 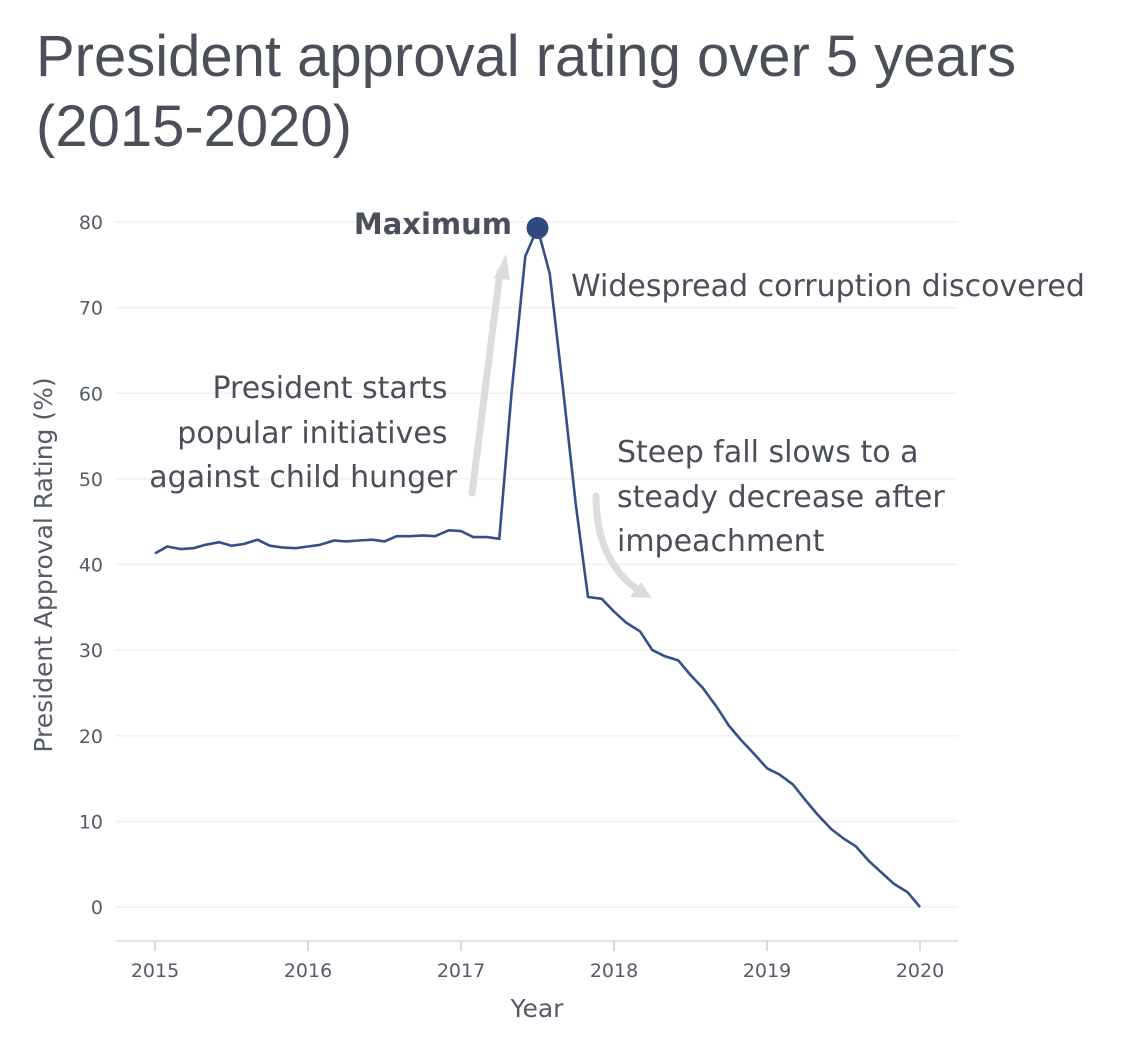 I want to click on x-tick-label: 2020, so click(x=920, y=971).